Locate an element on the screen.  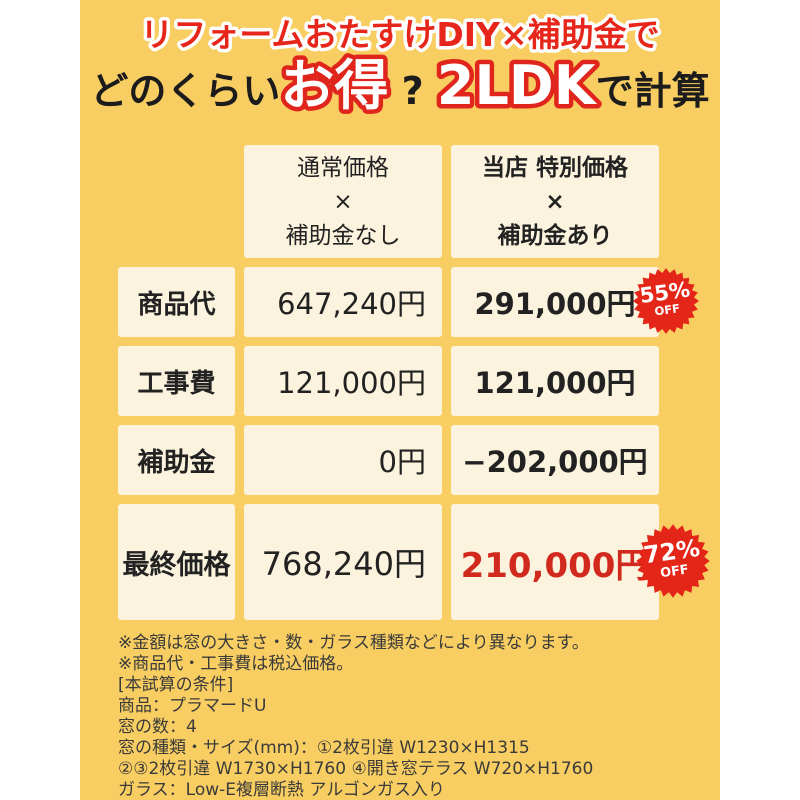
column-header-normal-price: 通常価格 × 補助金なし is located at coordinates (343, 201).